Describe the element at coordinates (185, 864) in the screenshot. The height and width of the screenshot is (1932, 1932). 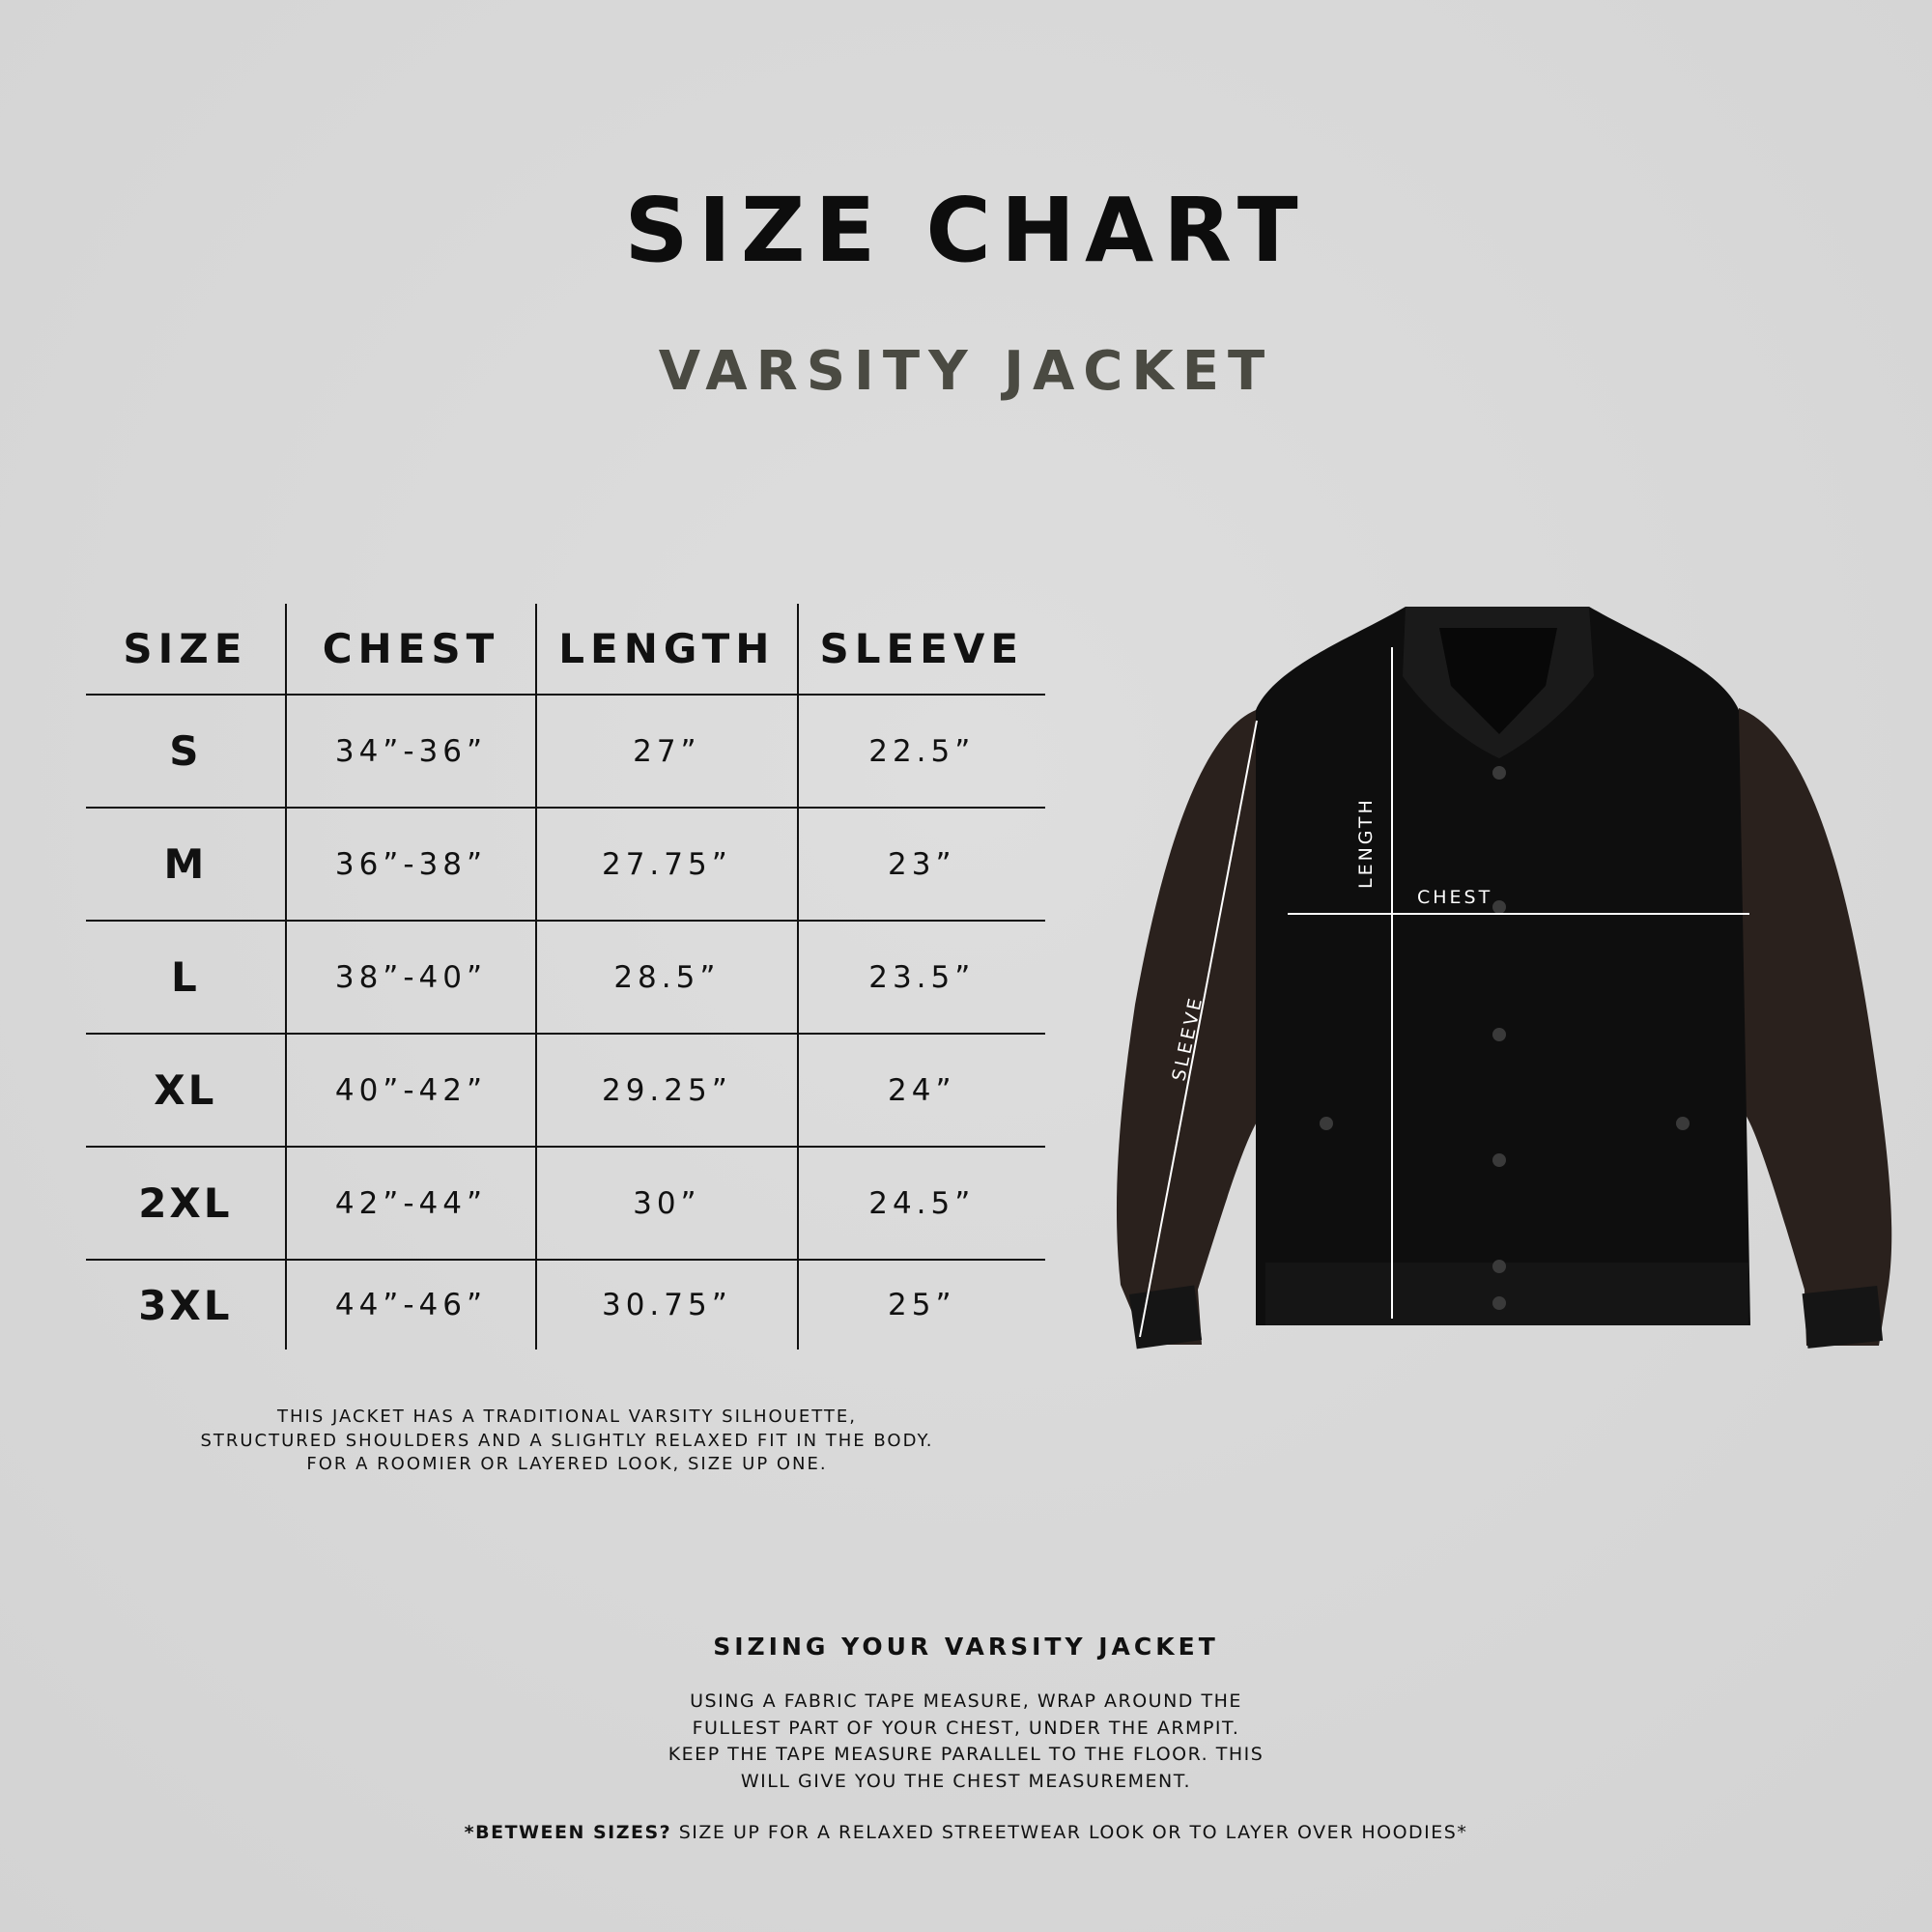
I see `cell-size: M` at that location.